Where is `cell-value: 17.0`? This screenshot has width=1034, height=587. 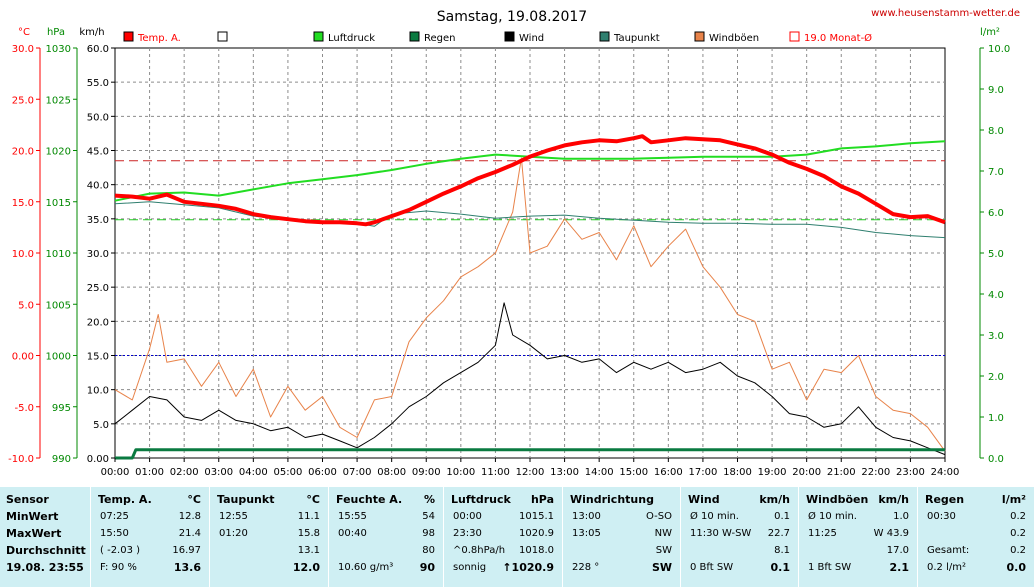 cell-value: 17.0 is located at coordinates (897, 550).